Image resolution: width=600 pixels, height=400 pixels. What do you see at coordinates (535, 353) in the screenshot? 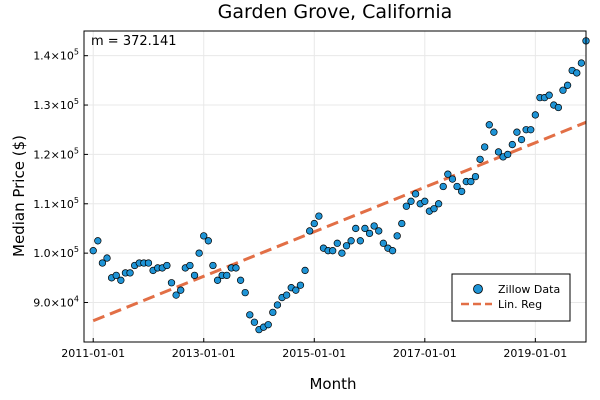
I see `x-tick-label: 2019-01-01` at bounding box center [535, 353].